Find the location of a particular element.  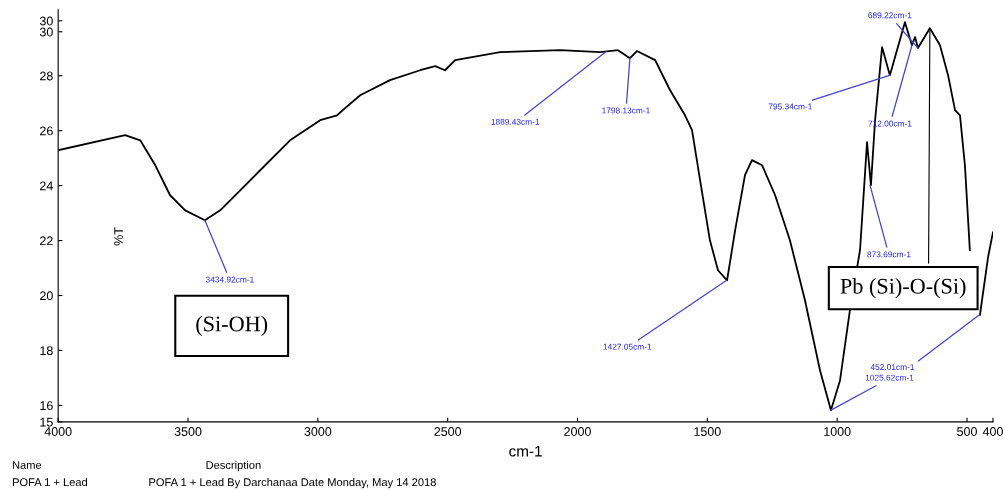

x-tick-label: 1500 is located at coordinates (707, 431).